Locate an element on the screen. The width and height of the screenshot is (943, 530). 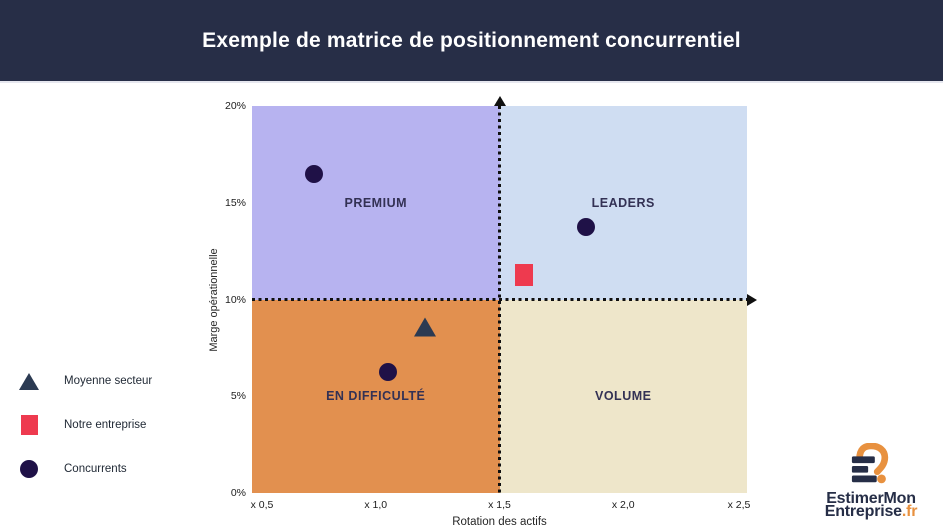
data-point-triangle is located at coordinates (425, 327).